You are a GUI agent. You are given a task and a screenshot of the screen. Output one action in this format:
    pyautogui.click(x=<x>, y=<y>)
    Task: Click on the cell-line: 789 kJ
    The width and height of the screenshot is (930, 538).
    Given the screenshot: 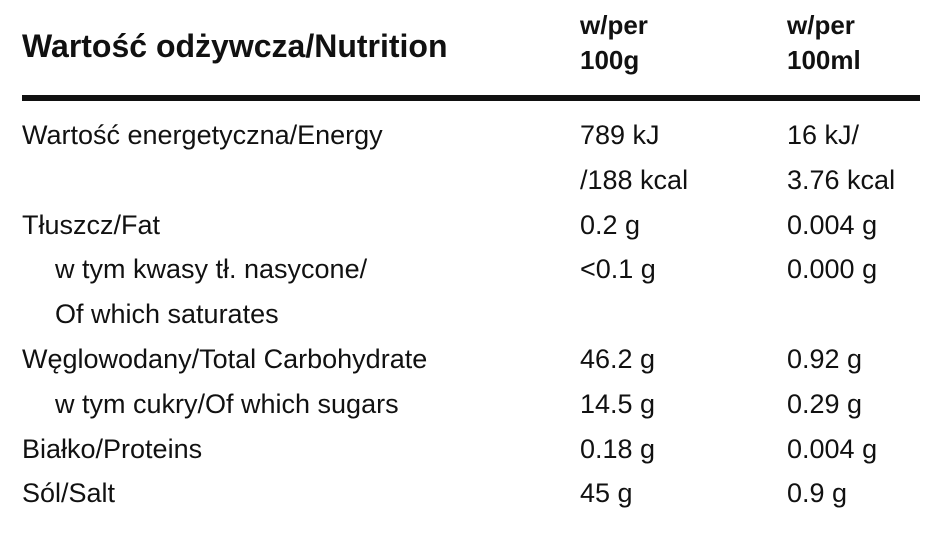 What is the action you would take?
    pyautogui.click(x=620, y=135)
    